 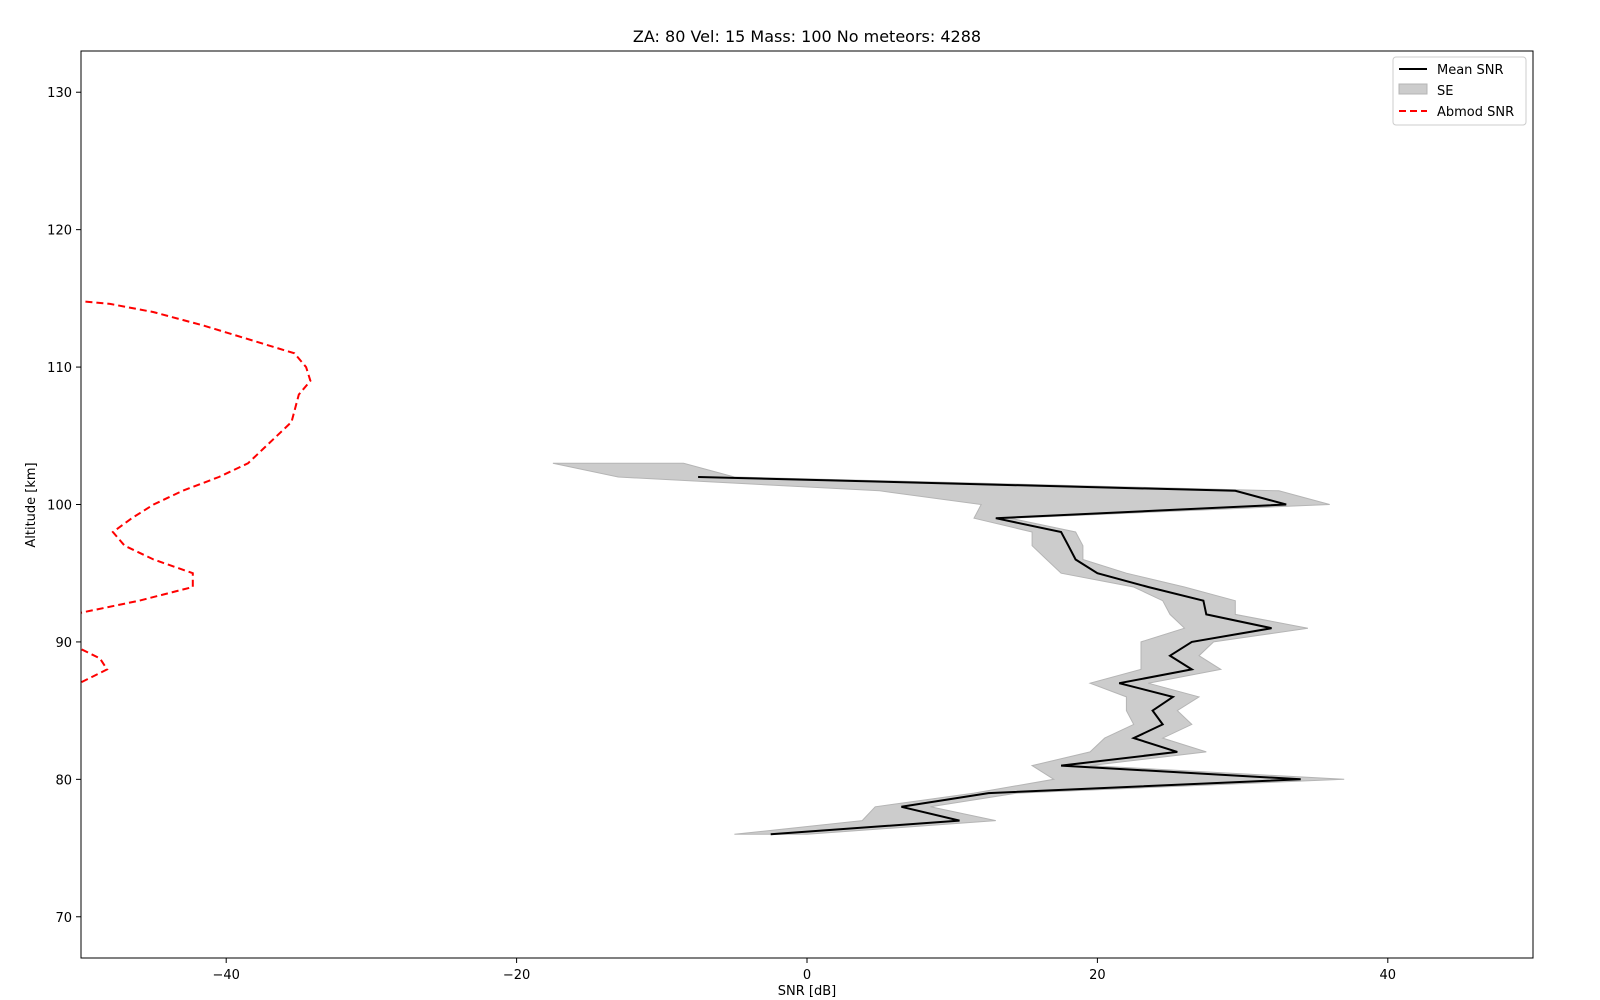 What do you see at coordinates (59, 368) in the screenshot?
I see `y-tick-label: 110` at bounding box center [59, 368].